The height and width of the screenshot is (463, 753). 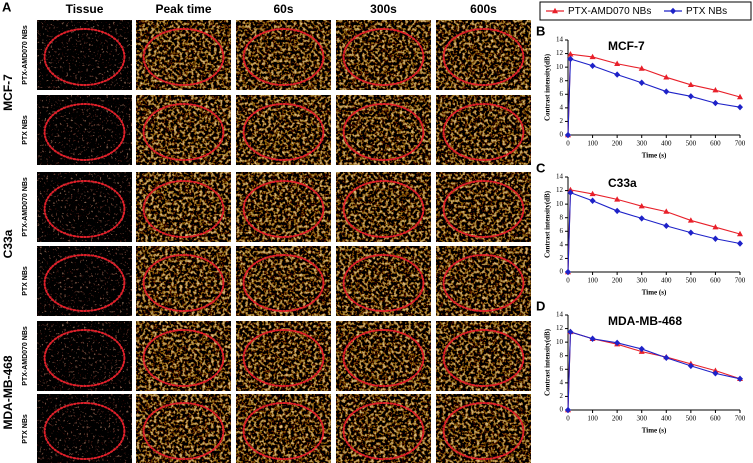 What do you see at coordinates (666, 144) in the screenshot?
I see `x-tick-label: 400` at bounding box center [666, 144].